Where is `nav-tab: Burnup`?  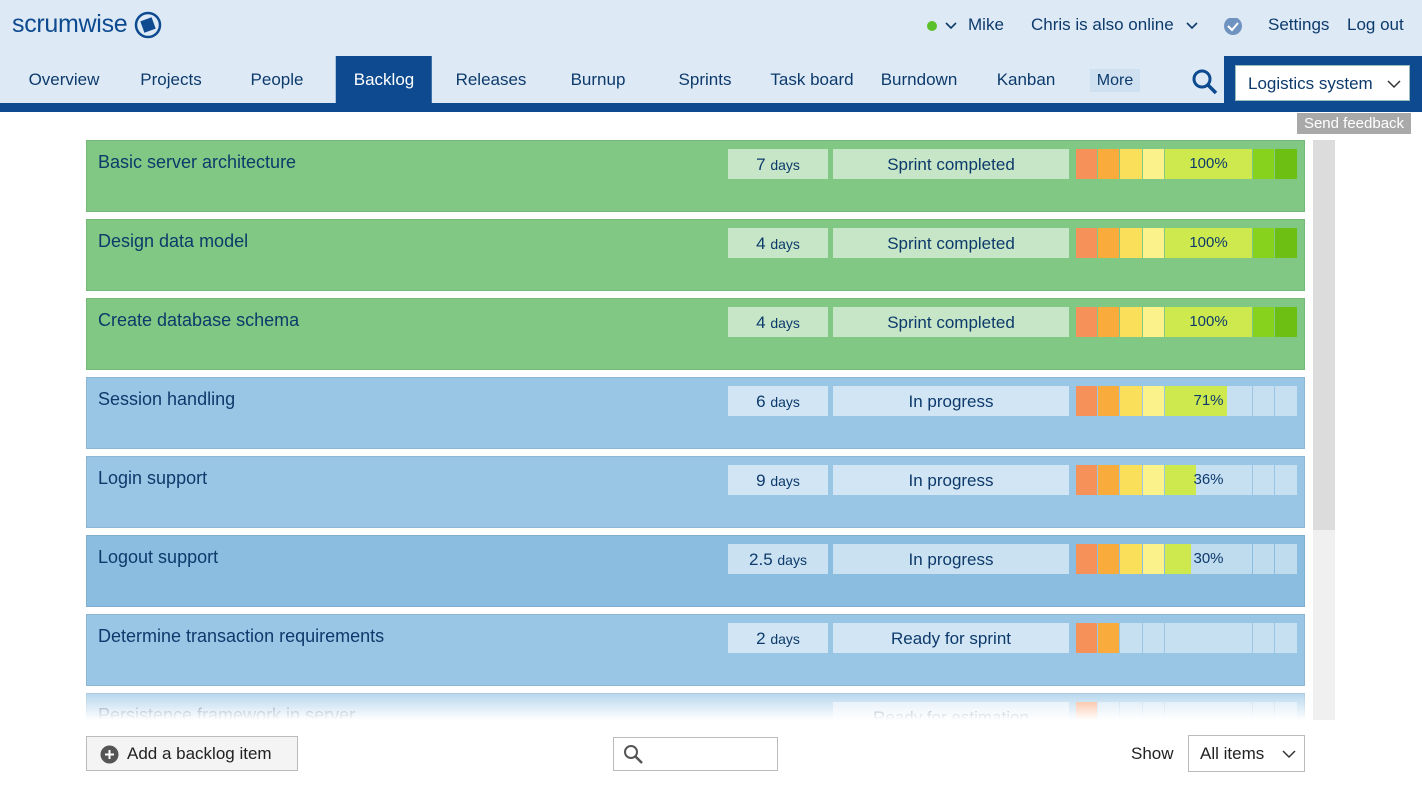 nav-tab: Burnup is located at coordinates (598, 79).